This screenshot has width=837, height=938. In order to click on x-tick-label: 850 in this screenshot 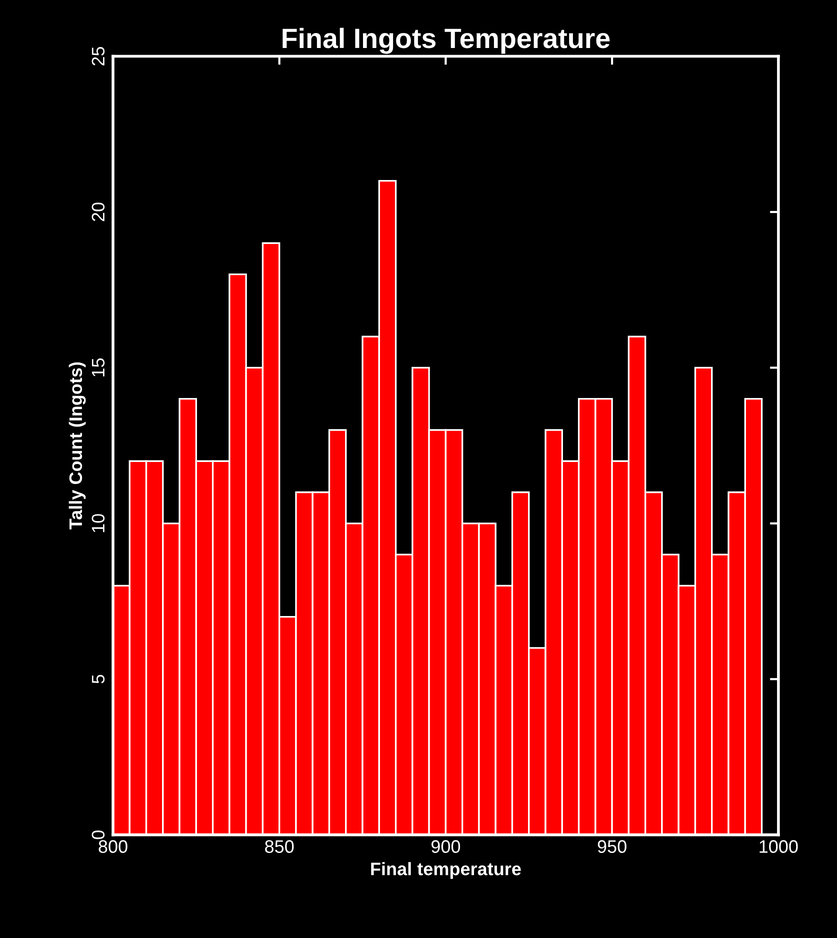, I will do `click(279, 846)`.